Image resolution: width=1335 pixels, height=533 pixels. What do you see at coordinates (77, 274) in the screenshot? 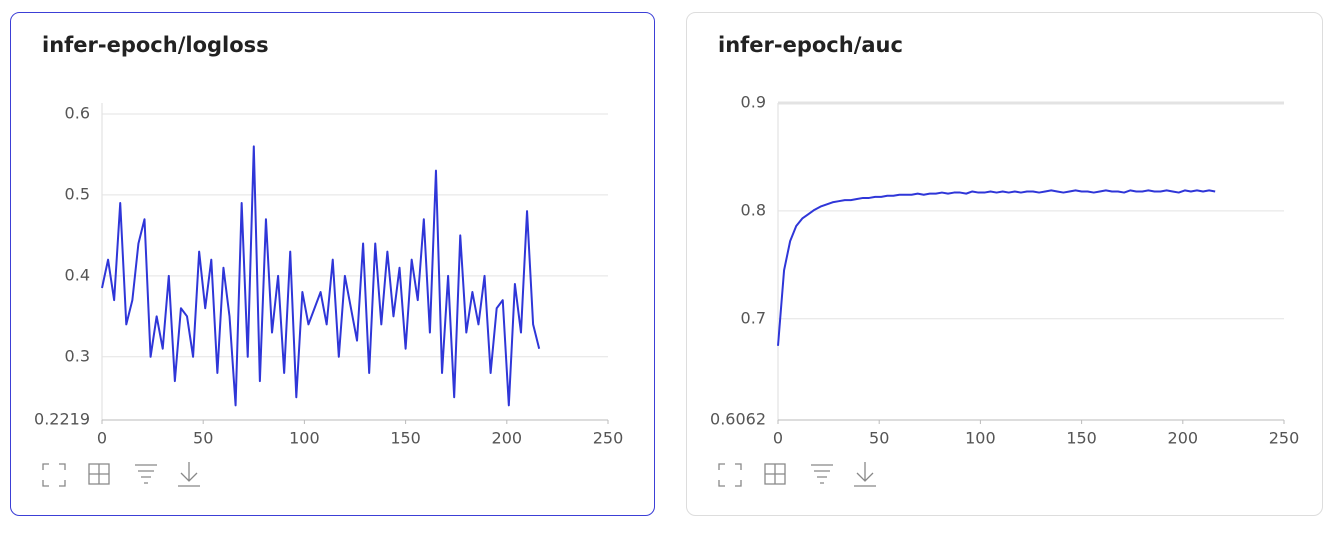
I see `y-tick-label: 0.4` at bounding box center [77, 274].